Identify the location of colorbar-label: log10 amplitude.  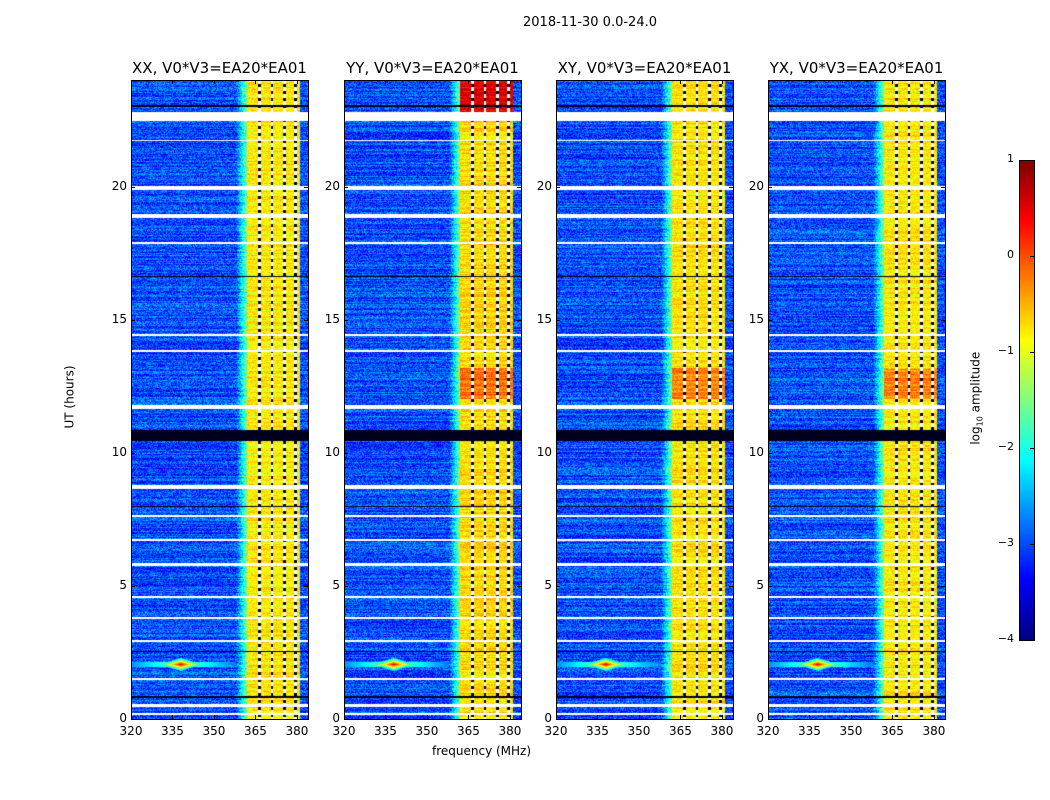
(976, 398).